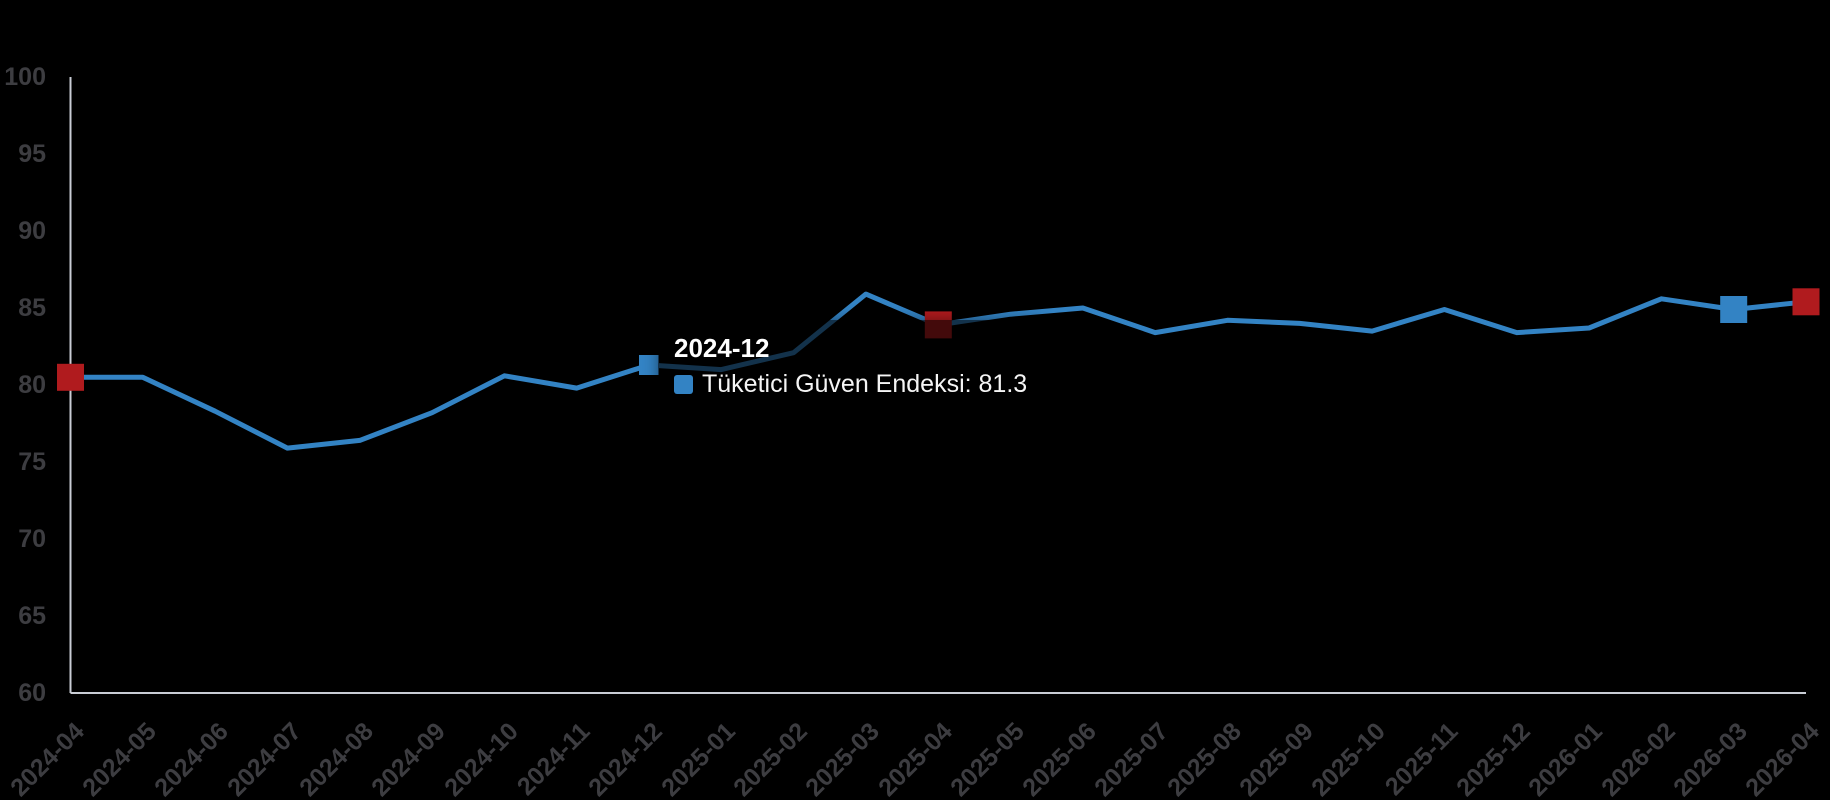 The width and height of the screenshot is (1830, 800). Describe the element at coordinates (32, 385) in the screenshot. I see `y-axis-label: 80` at that location.